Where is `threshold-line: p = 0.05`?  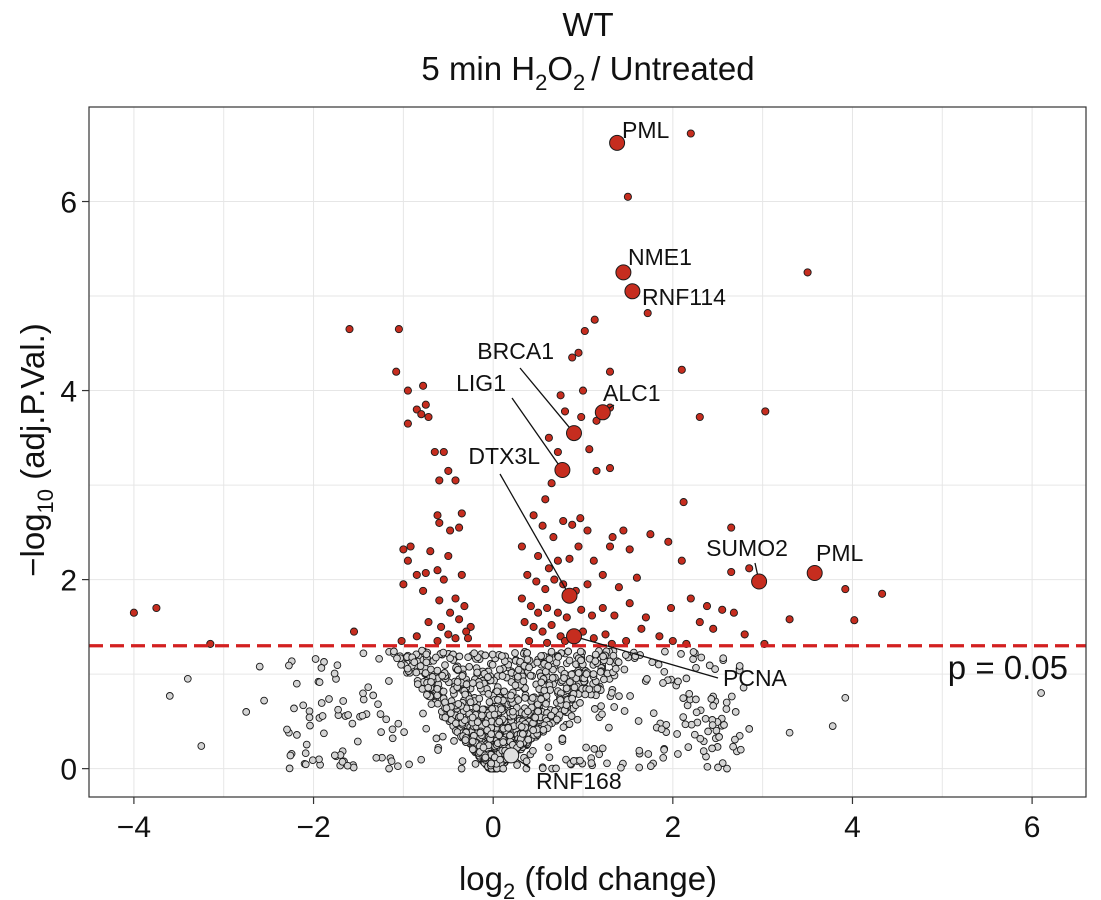 threshold-line: p = 0.05 is located at coordinates (587, 665).